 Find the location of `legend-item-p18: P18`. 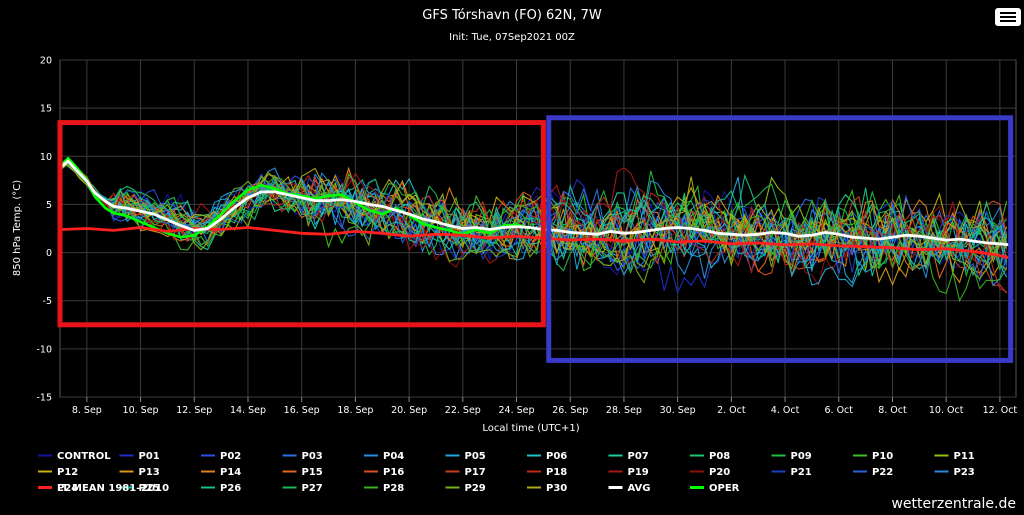

legend-item-p18: P18 is located at coordinates (547, 472).